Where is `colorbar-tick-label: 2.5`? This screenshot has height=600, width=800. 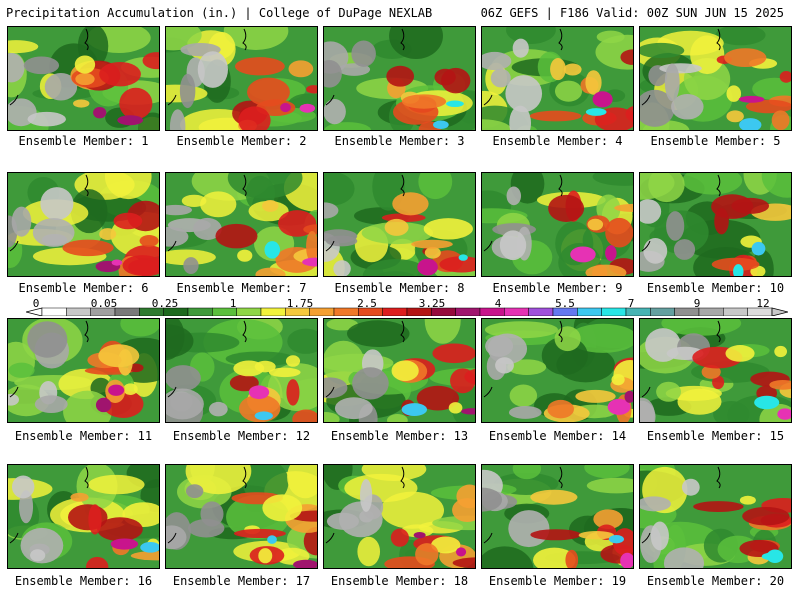
colorbar-tick-label: 2.5 is located at coordinates (367, 303).